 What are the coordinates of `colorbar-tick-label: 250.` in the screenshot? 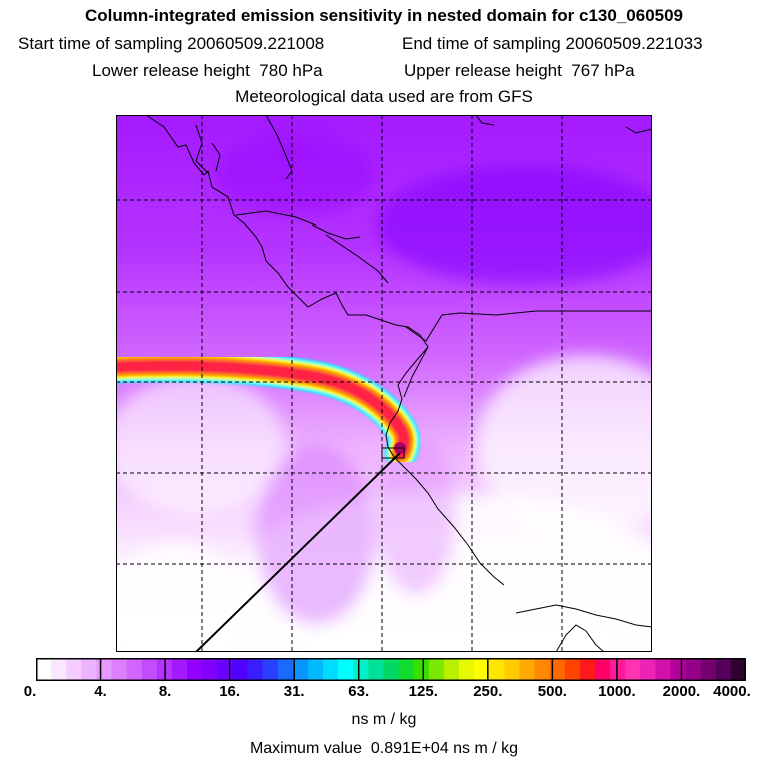 It's located at (488, 691).